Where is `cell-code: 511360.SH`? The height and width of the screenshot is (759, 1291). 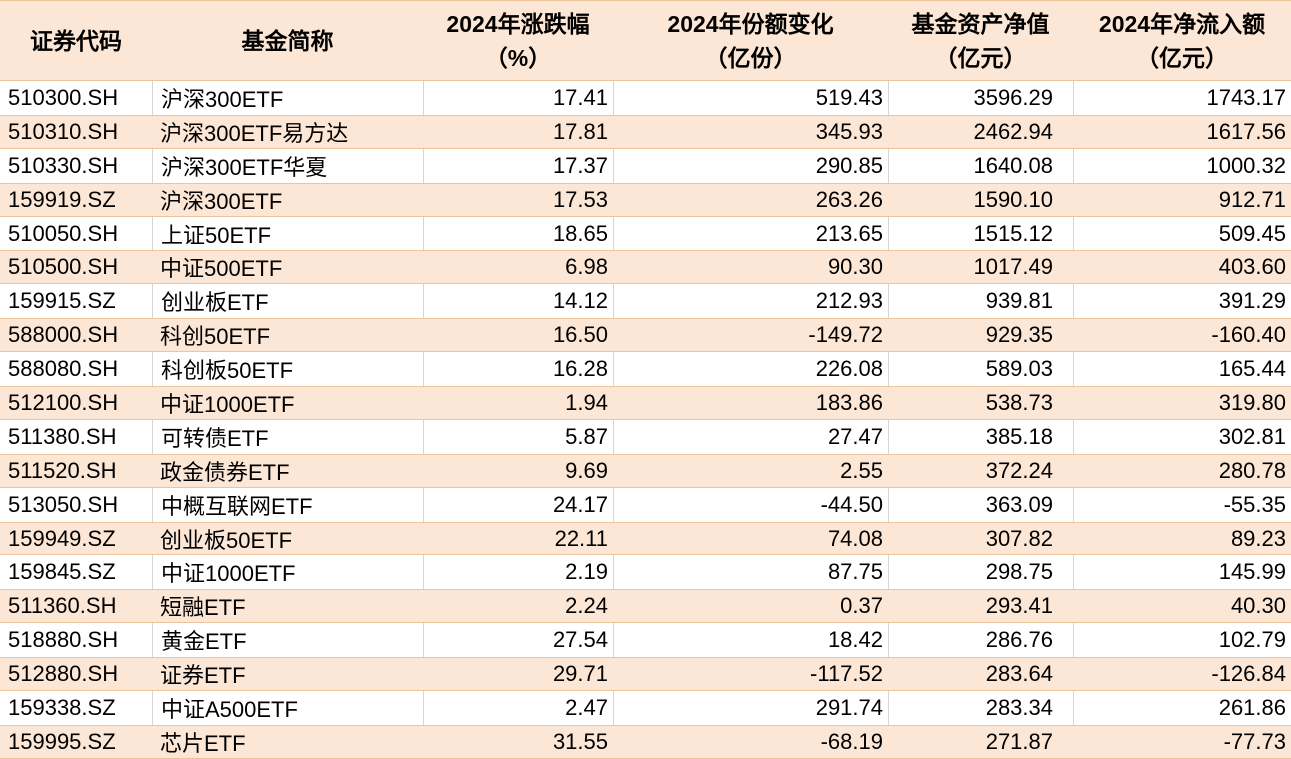 cell-code: 511360.SH is located at coordinates (62, 606).